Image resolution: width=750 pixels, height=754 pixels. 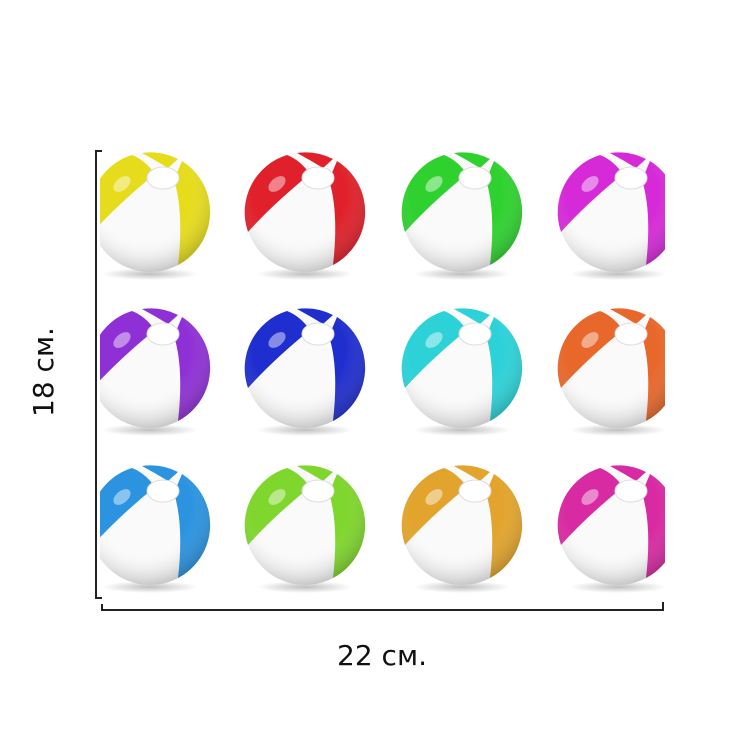 What do you see at coordinates (382, 655) in the screenshot?
I see `width-label: 22 см.` at bounding box center [382, 655].